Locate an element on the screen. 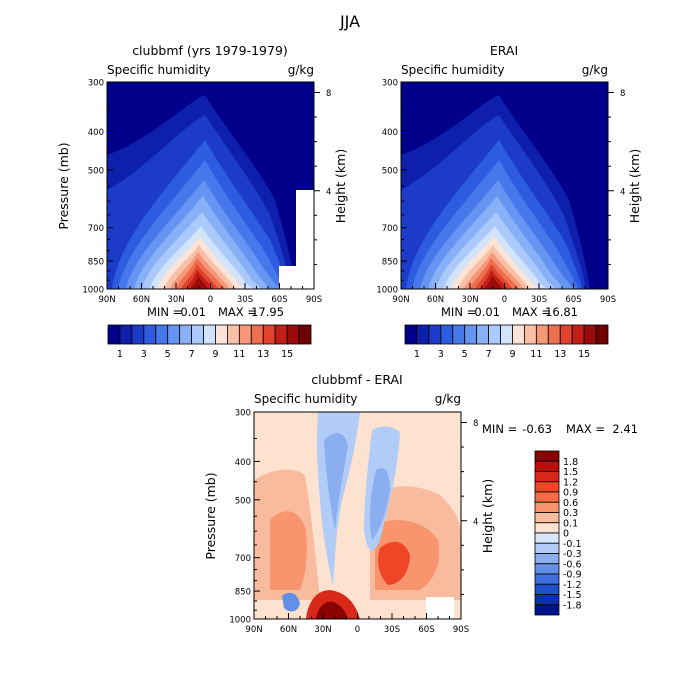  panel-model-field is located at coordinates (210, 185).